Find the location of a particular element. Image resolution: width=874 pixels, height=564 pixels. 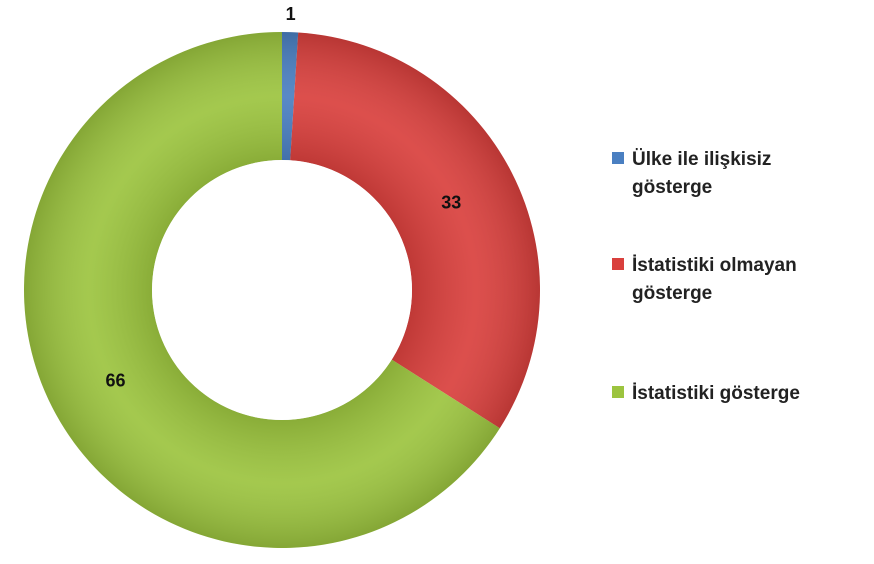

legend-item: İstatistiki gösterge is located at coordinates (739, 394).